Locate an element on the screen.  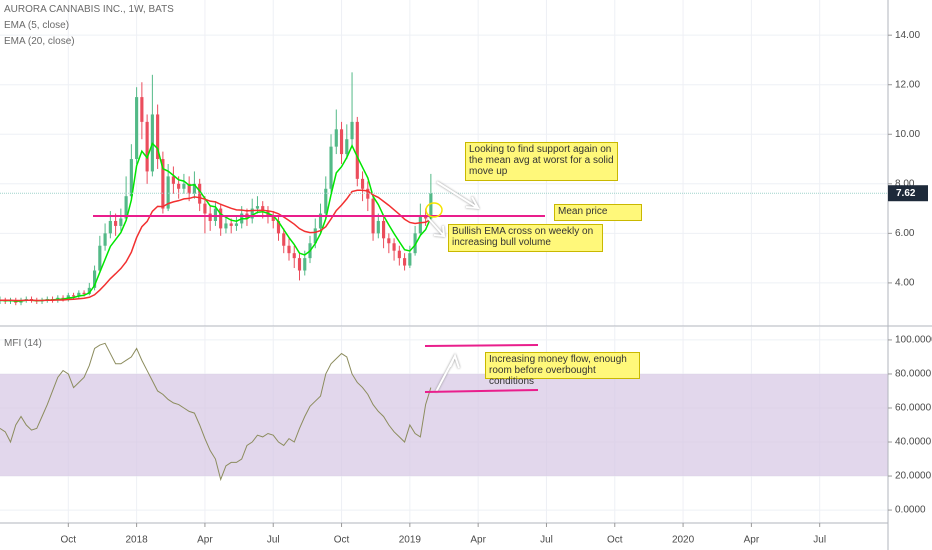
last-price-label: 7.62 is located at coordinates (906, 193).